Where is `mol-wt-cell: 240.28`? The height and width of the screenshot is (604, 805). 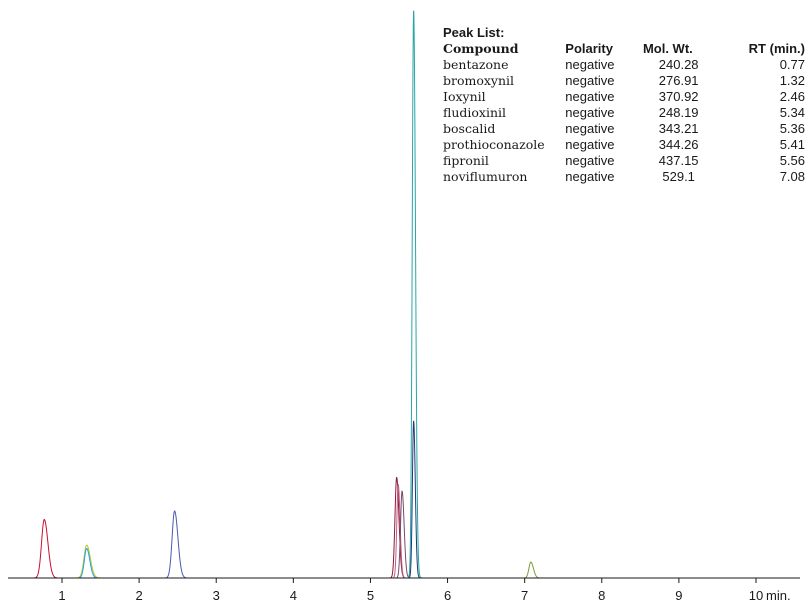
mol-wt-cell: 240.28 is located at coordinates (678, 64).